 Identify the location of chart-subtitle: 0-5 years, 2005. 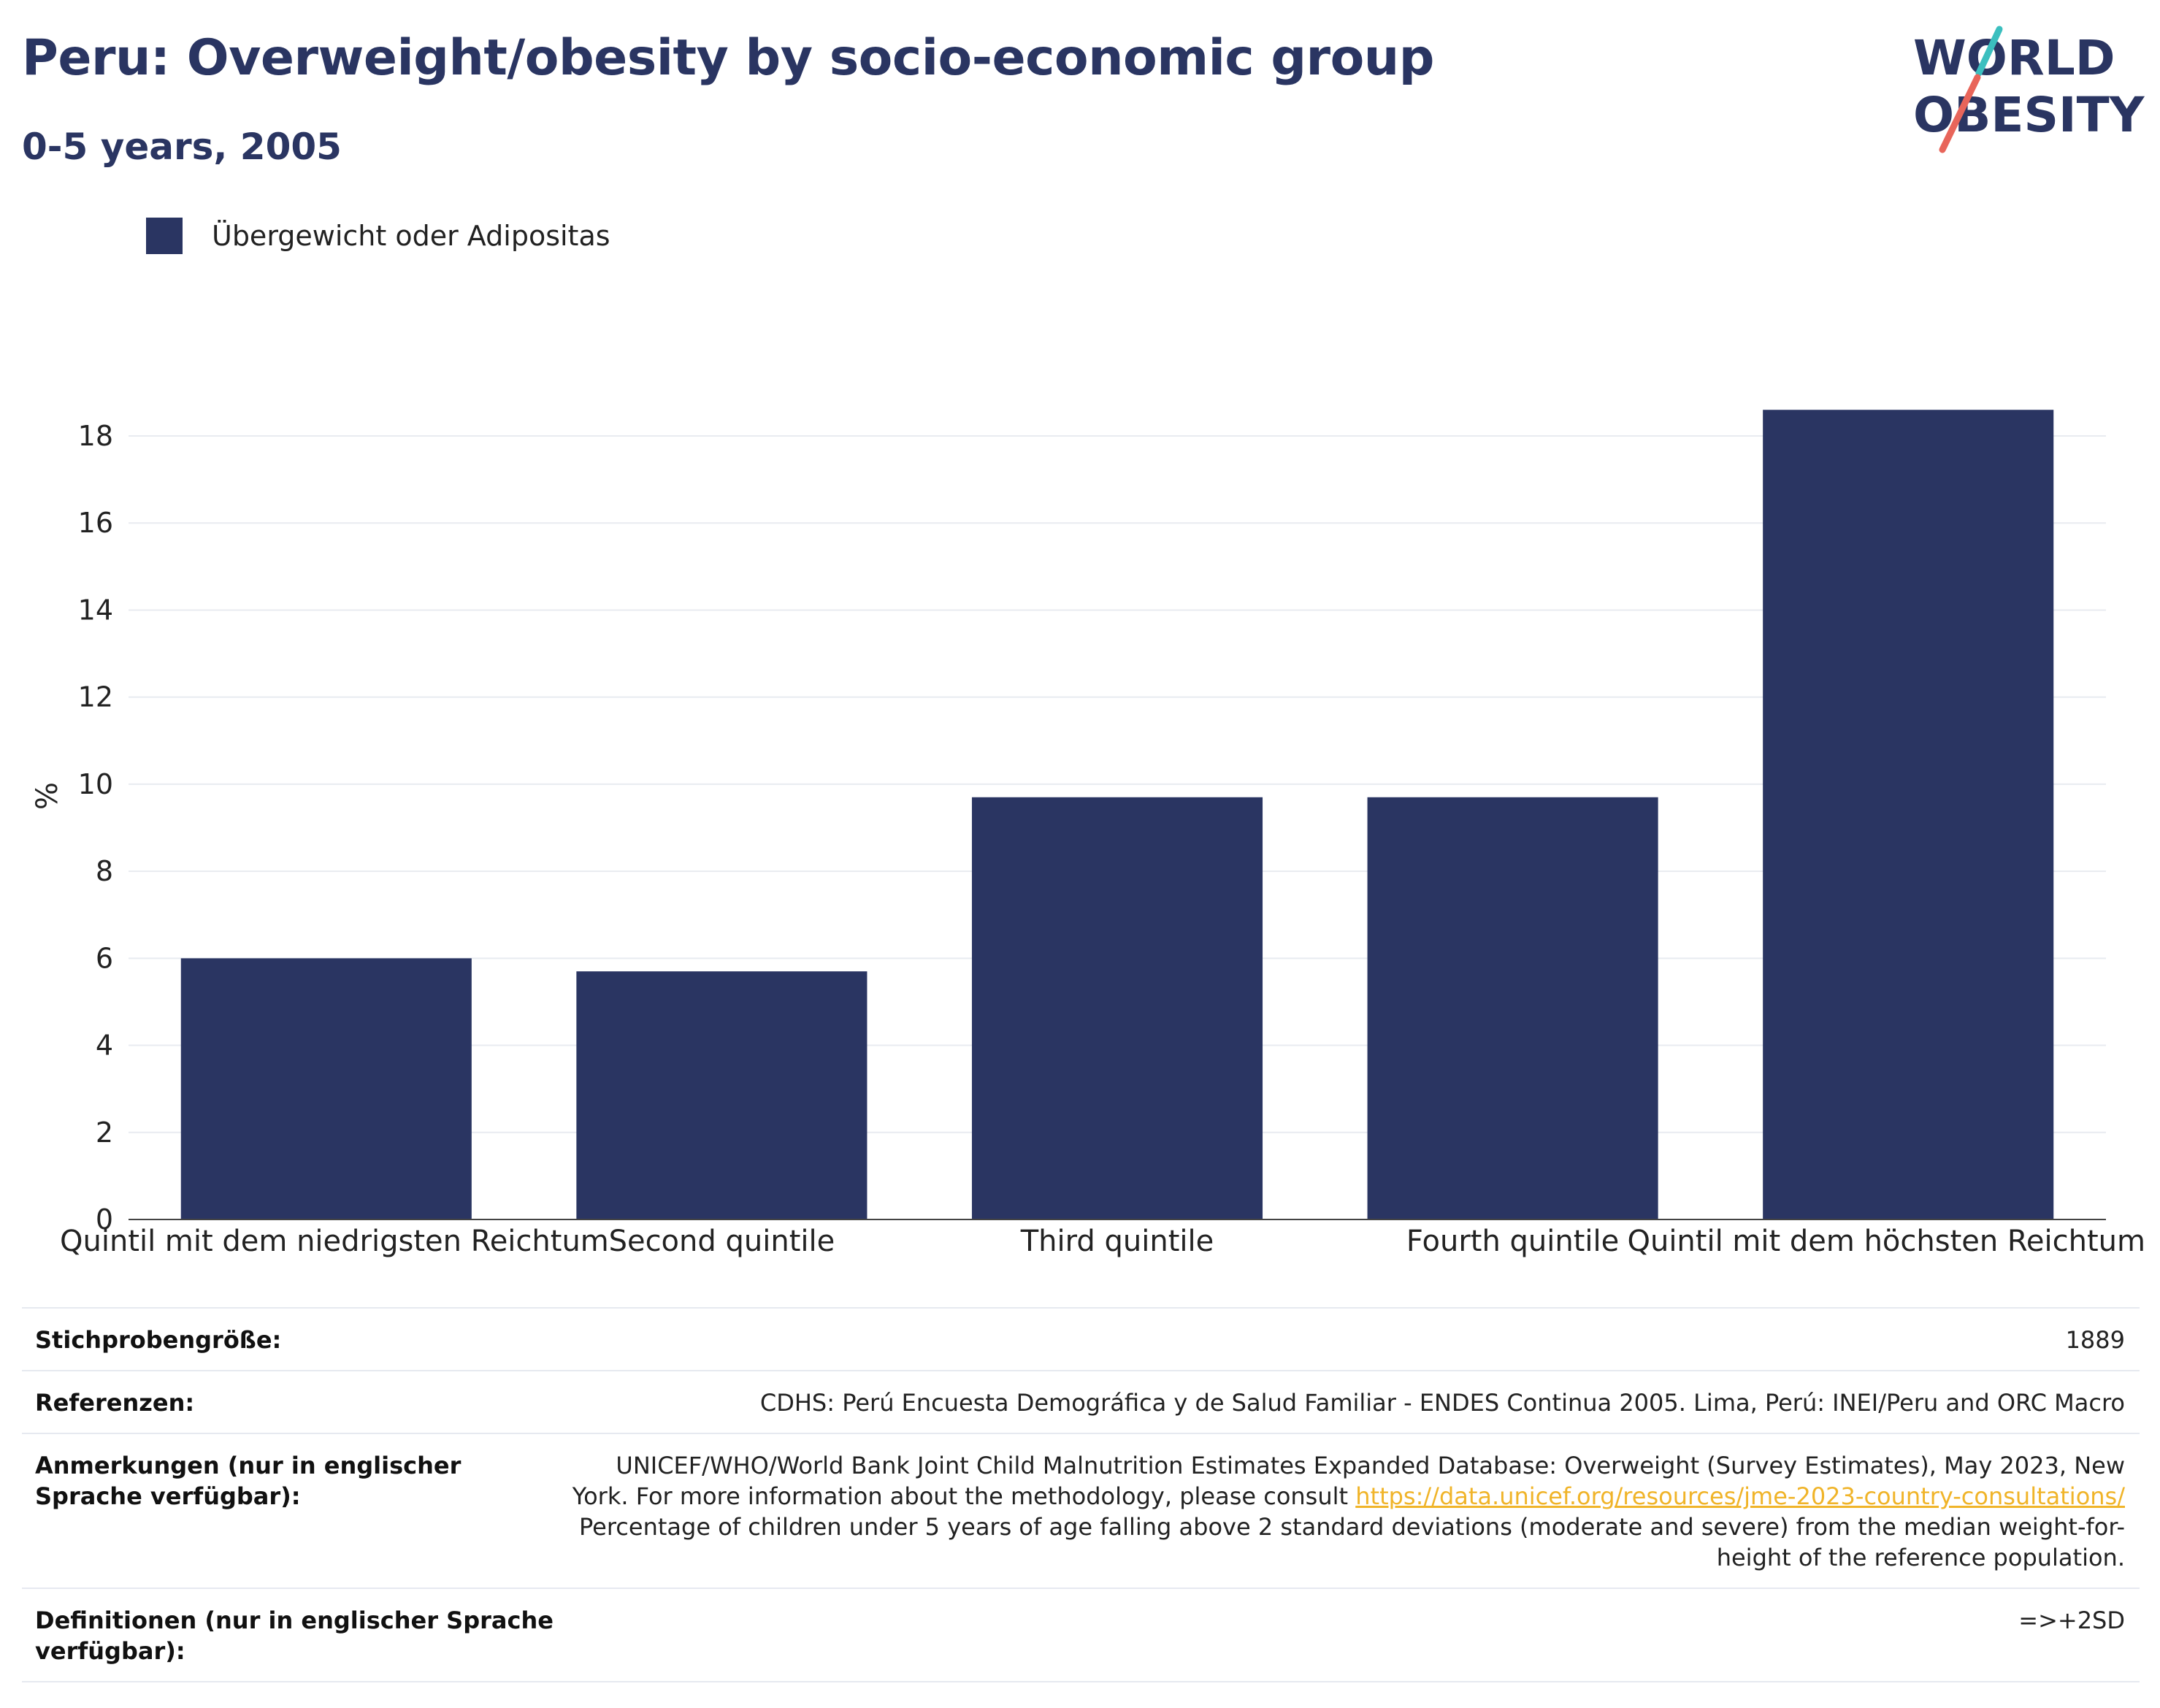
(182, 147).